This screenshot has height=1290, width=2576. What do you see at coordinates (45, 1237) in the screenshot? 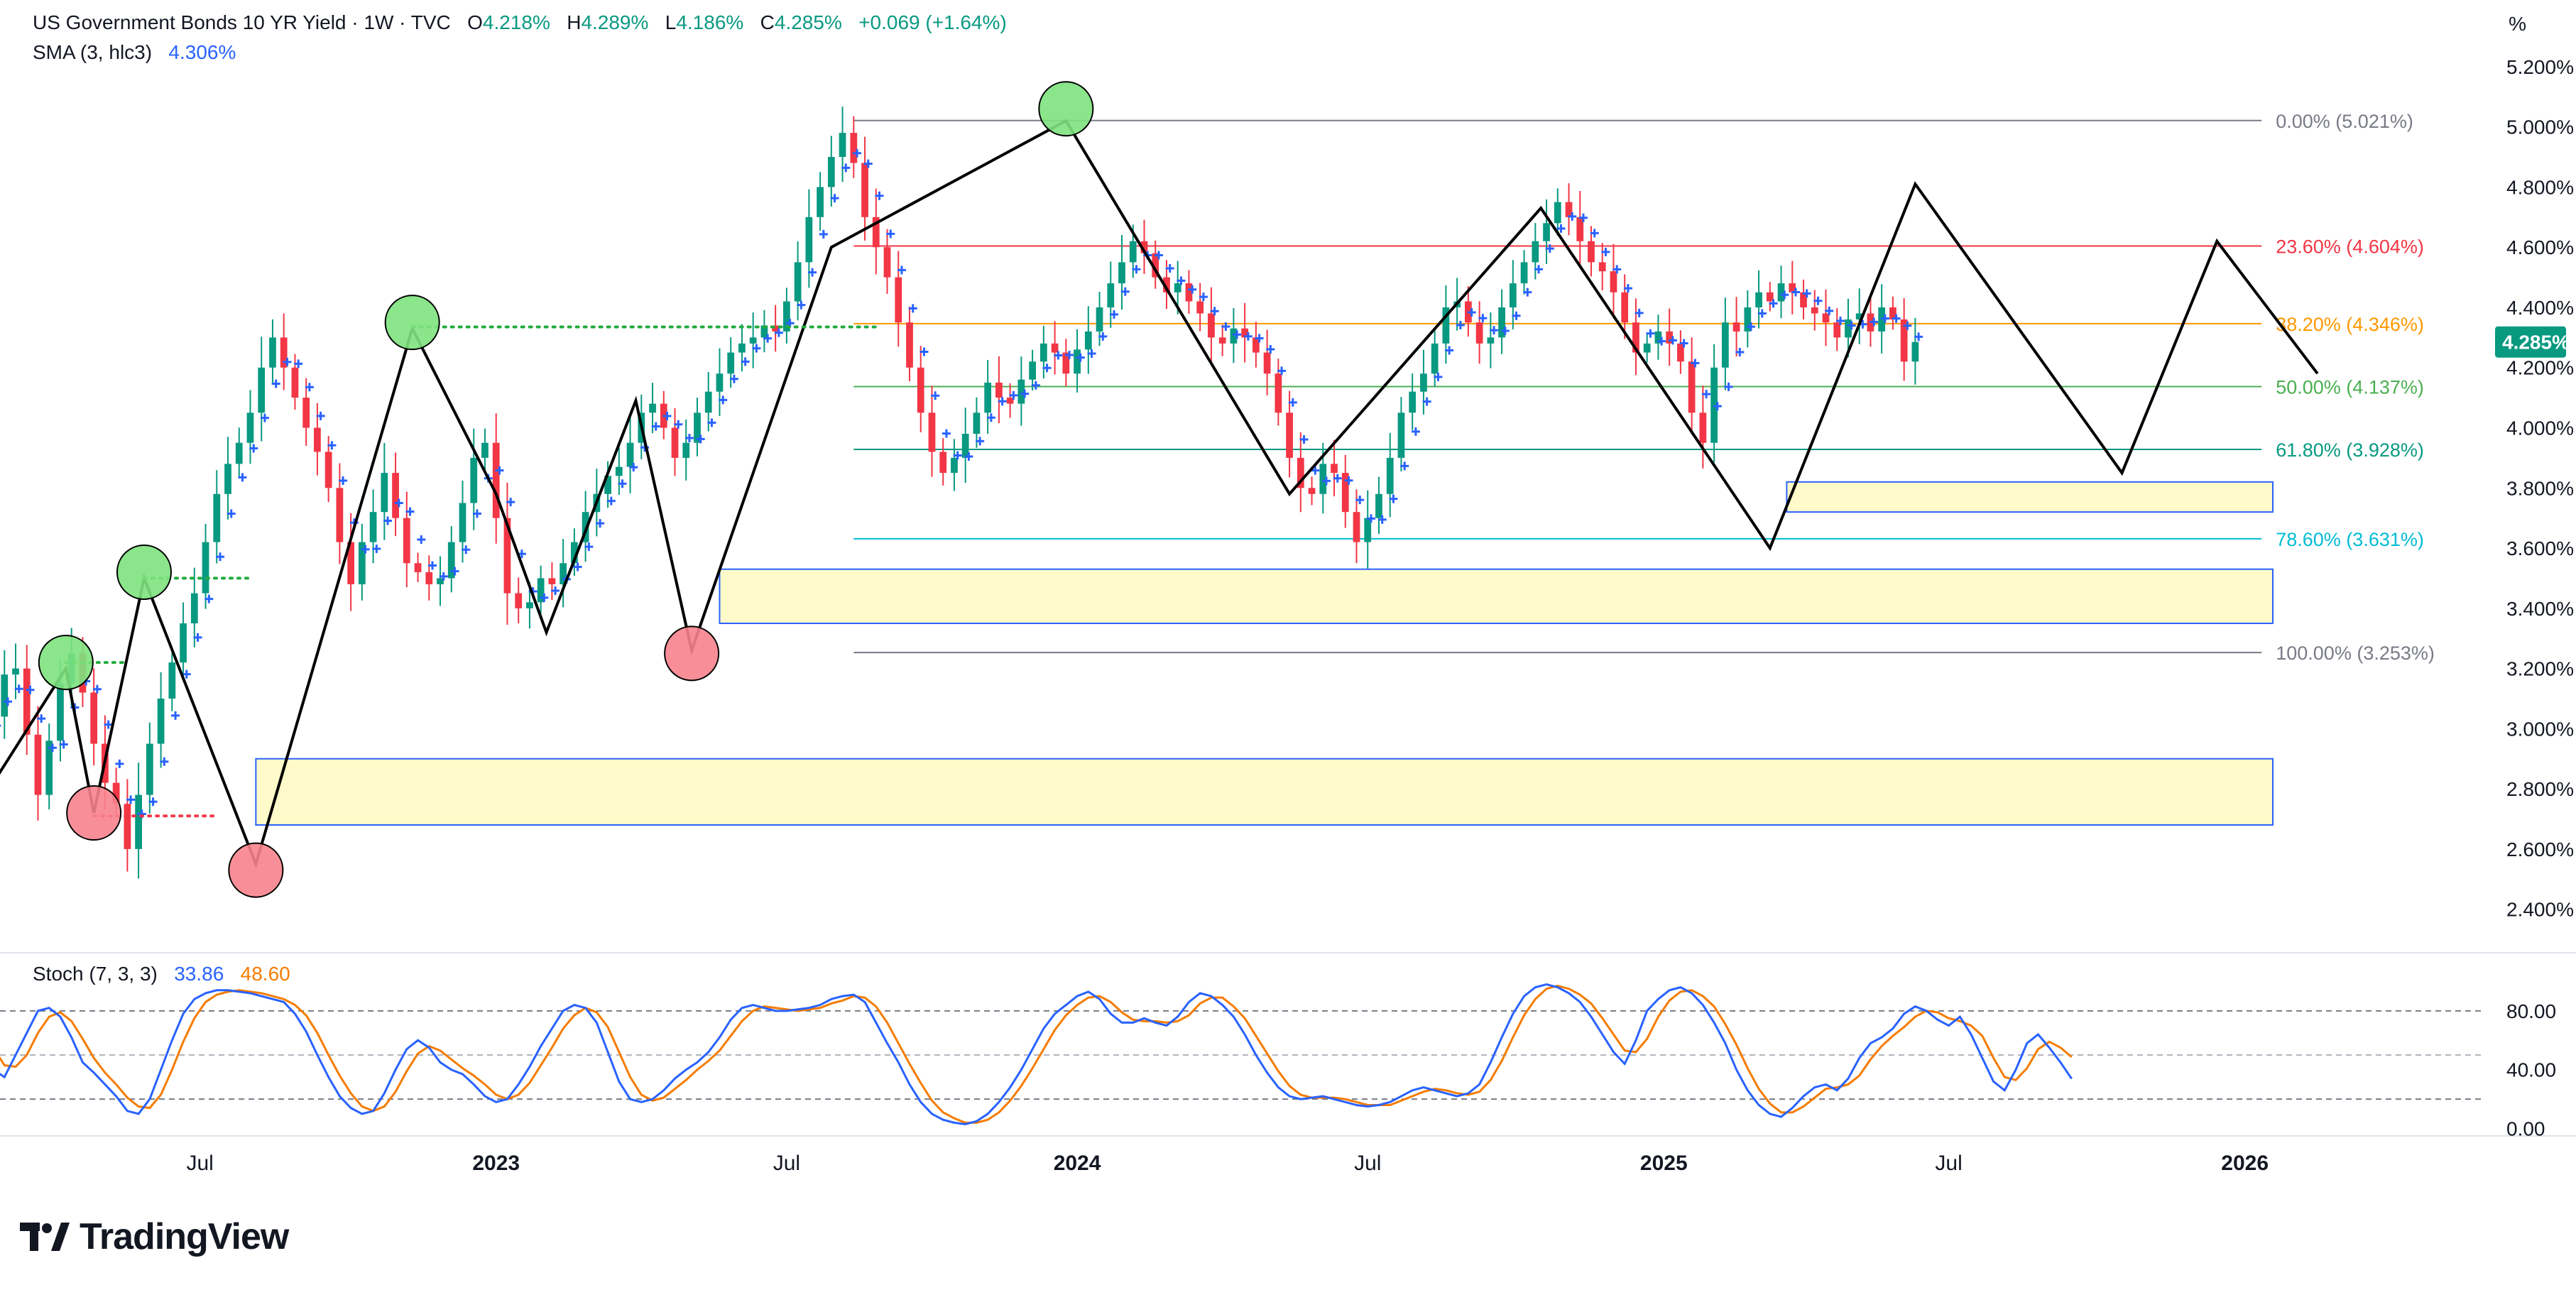
I see `tradingview-logo-icon` at bounding box center [45, 1237].